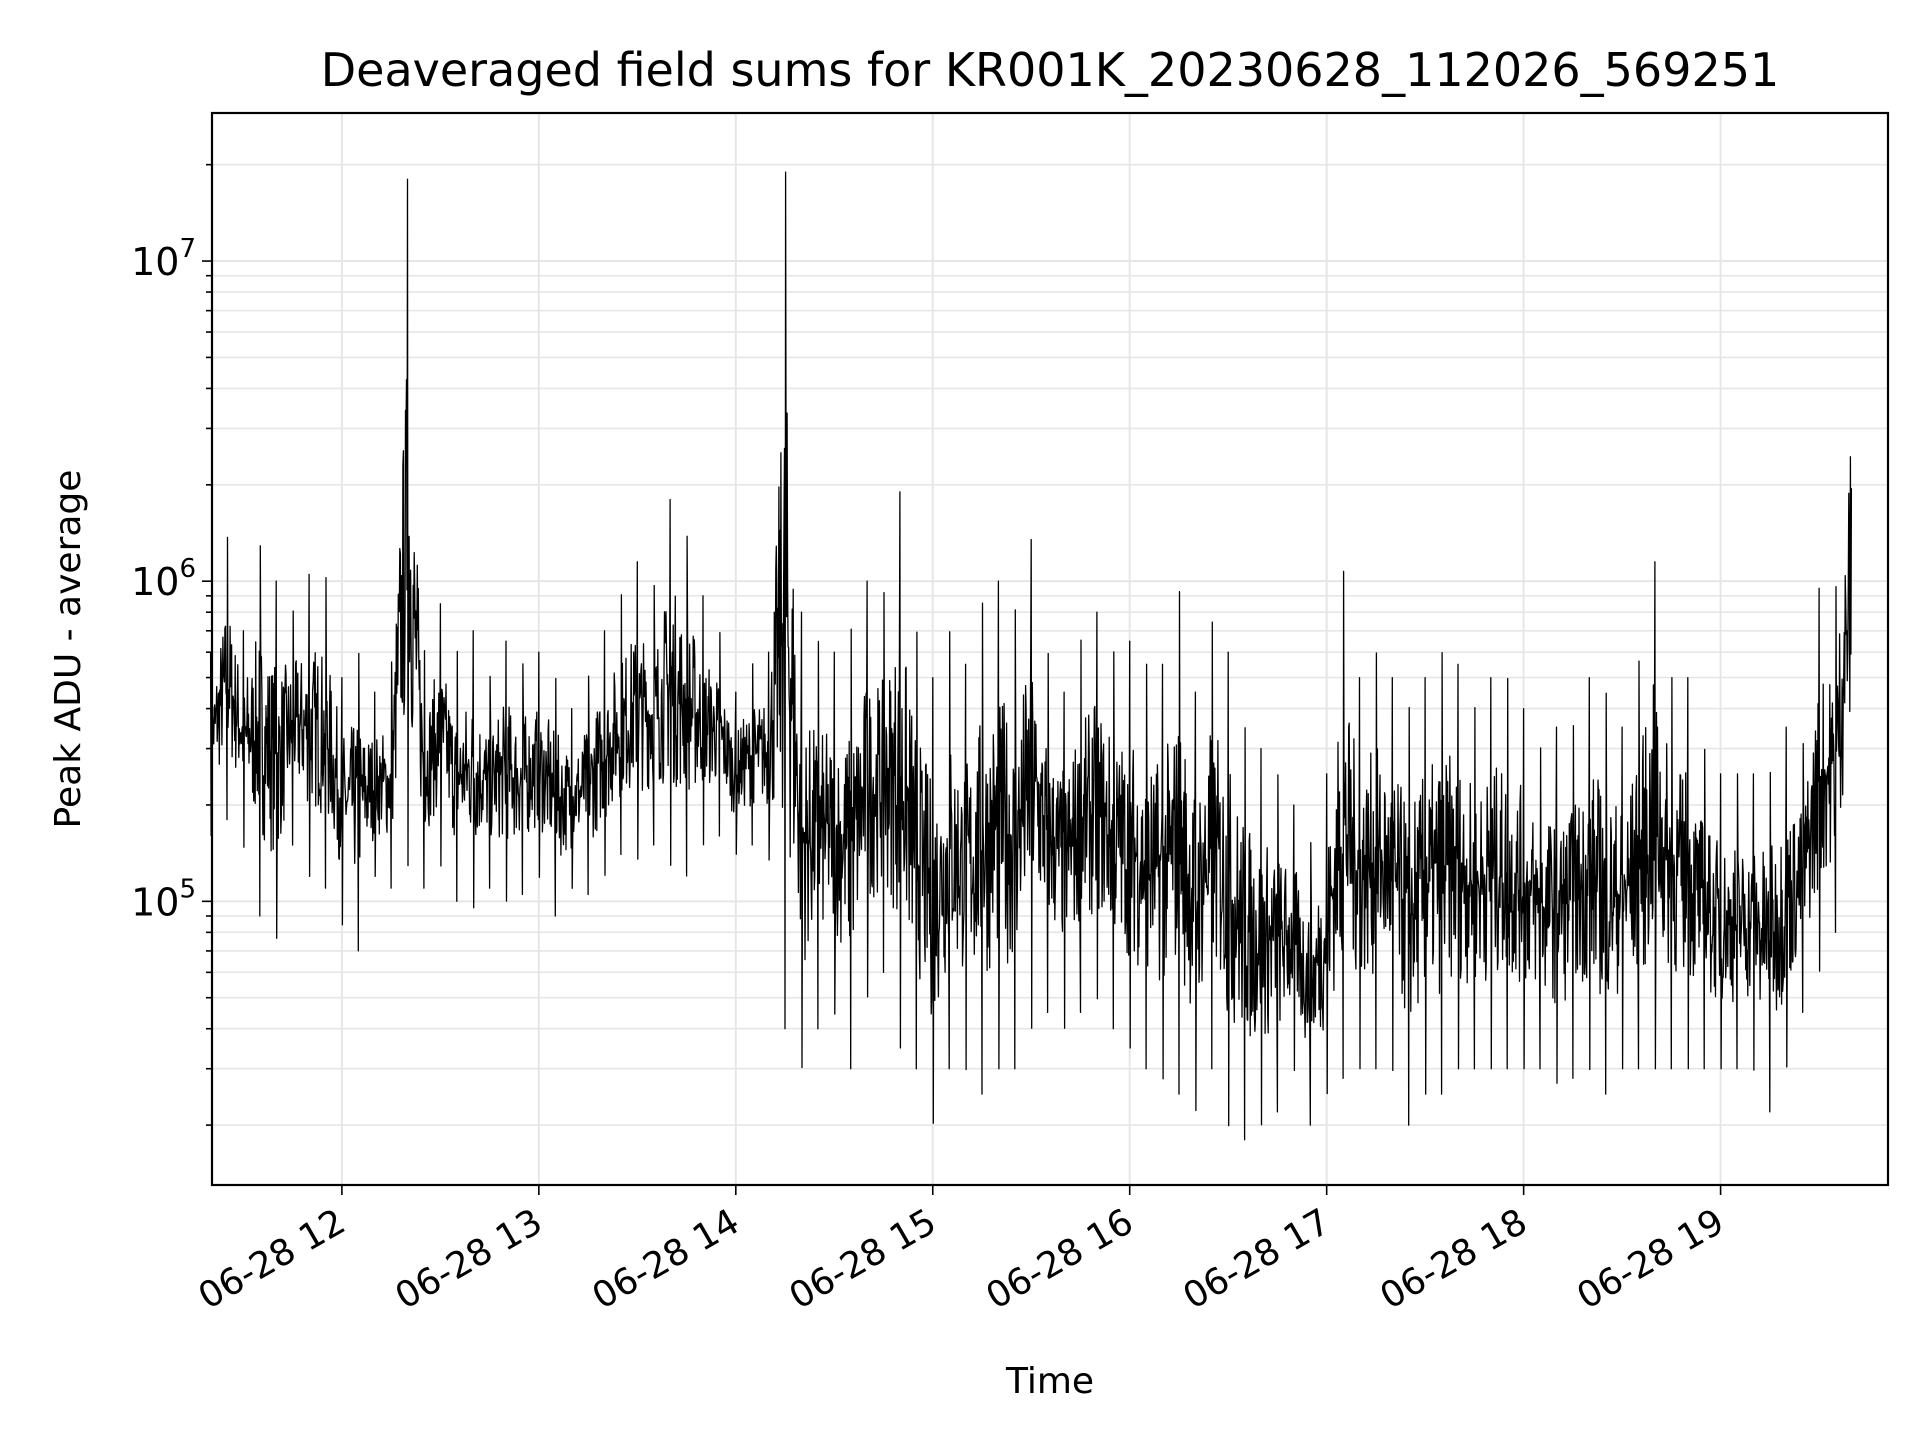  I want to click on y-tick-label: 10⁶, so click(163, 579).